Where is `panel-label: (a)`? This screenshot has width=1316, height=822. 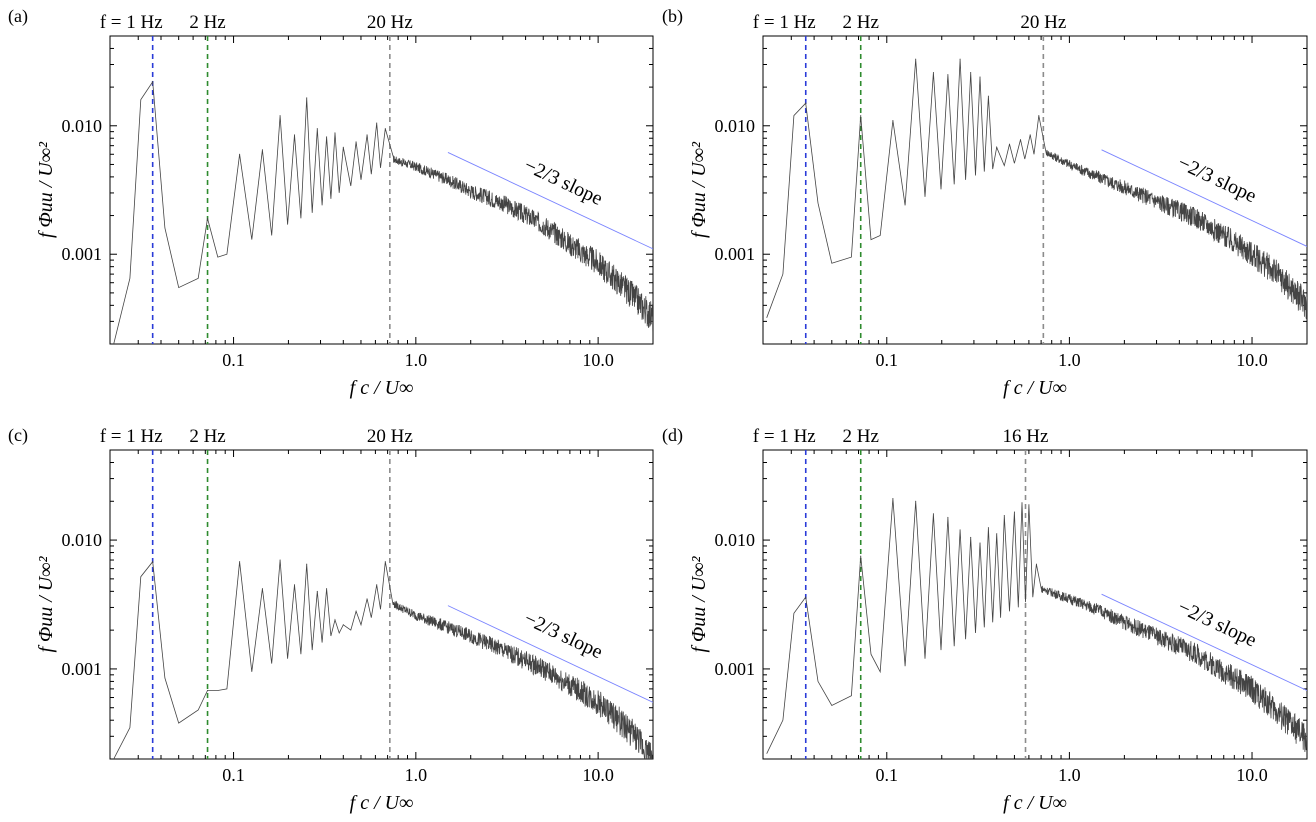 panel-label: (a) is located at coordinates (18, 16).